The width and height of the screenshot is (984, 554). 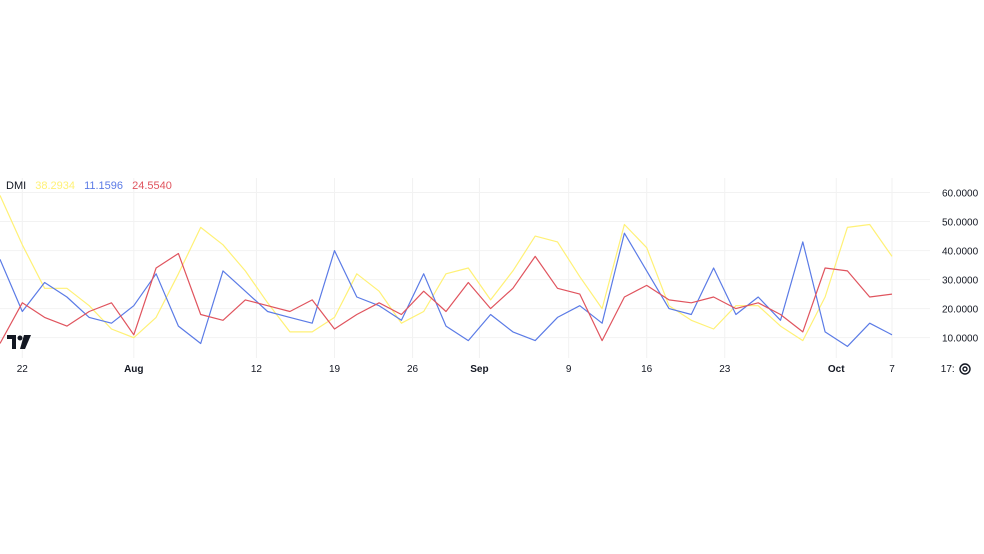 I want to click on x-tick-label: 26, so click(x=413, y=369).